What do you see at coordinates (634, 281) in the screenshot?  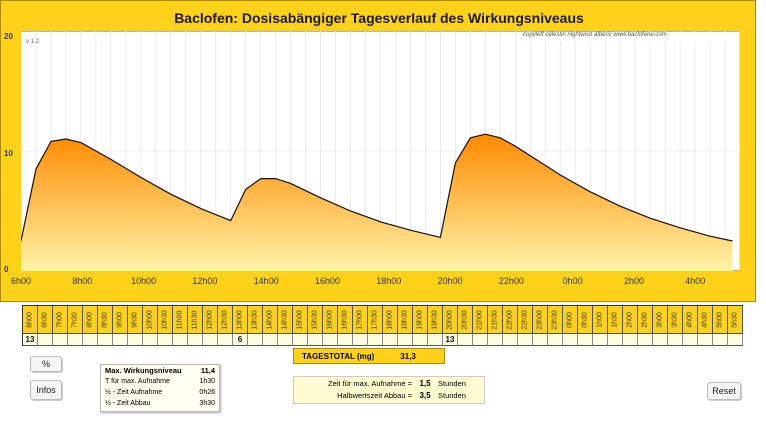 I see `x-tick-label: 2h00` at bounding box center [634, 281].